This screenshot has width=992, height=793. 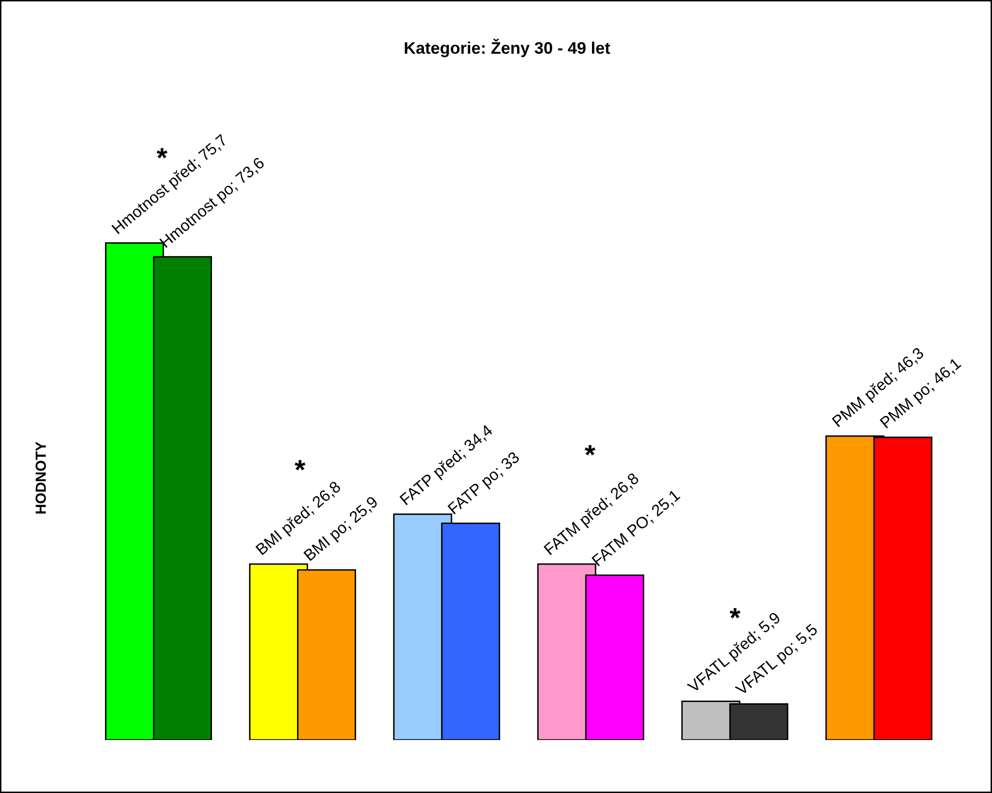 I want to click on y-axis-title: HODNOTY, so click(x=41, y=478).